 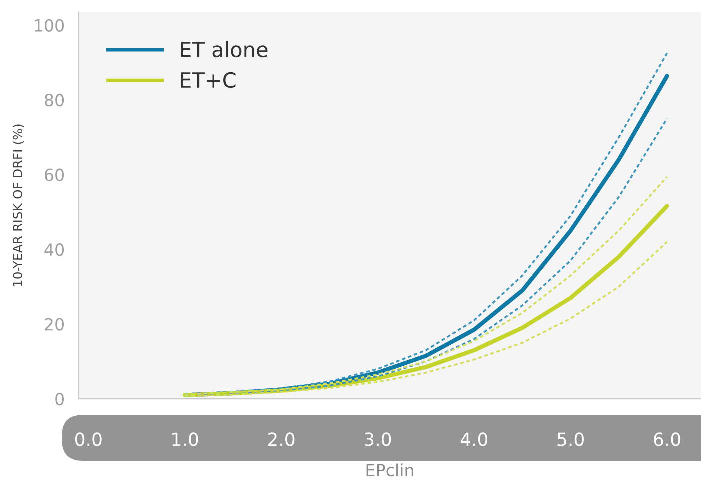 I want to click on y-tick-label: 80, so click(x=54, y=100).